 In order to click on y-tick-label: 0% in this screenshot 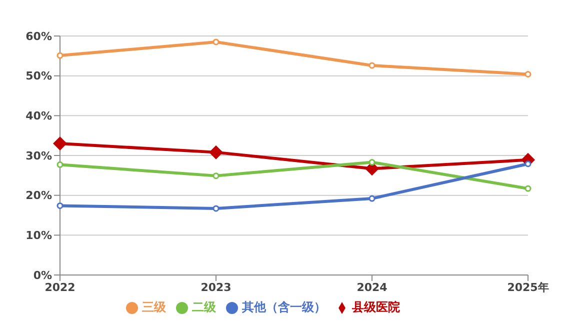, I will do `click(42, 275)`.